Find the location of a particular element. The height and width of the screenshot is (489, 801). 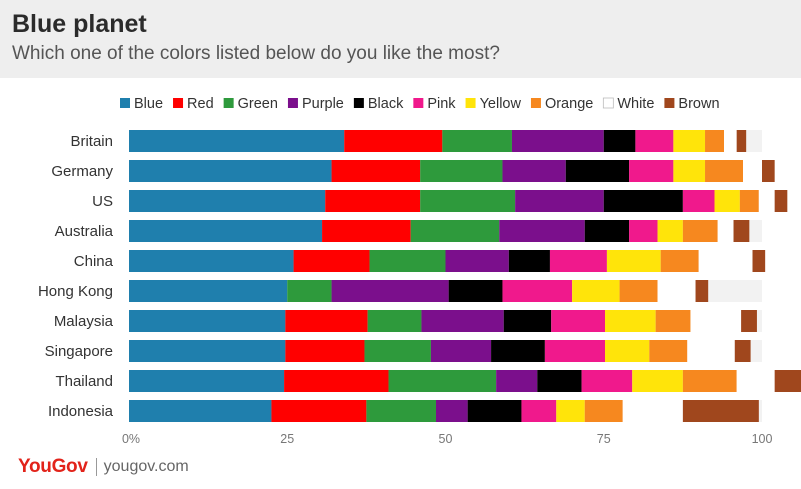

bar-us-orange is located at coordinates (749, 201).